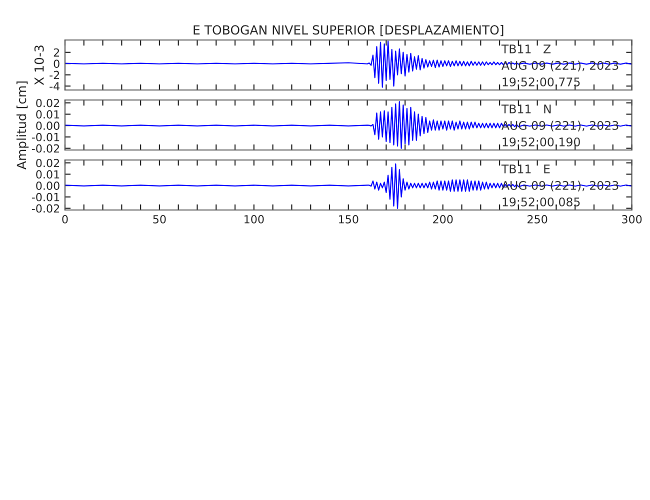 The height and width of the screenshot is (500, 650). Describe the element at coordinates (22, 126) in the screenshot. I see `y-axis-title: Amplitud [cm]` at that location.